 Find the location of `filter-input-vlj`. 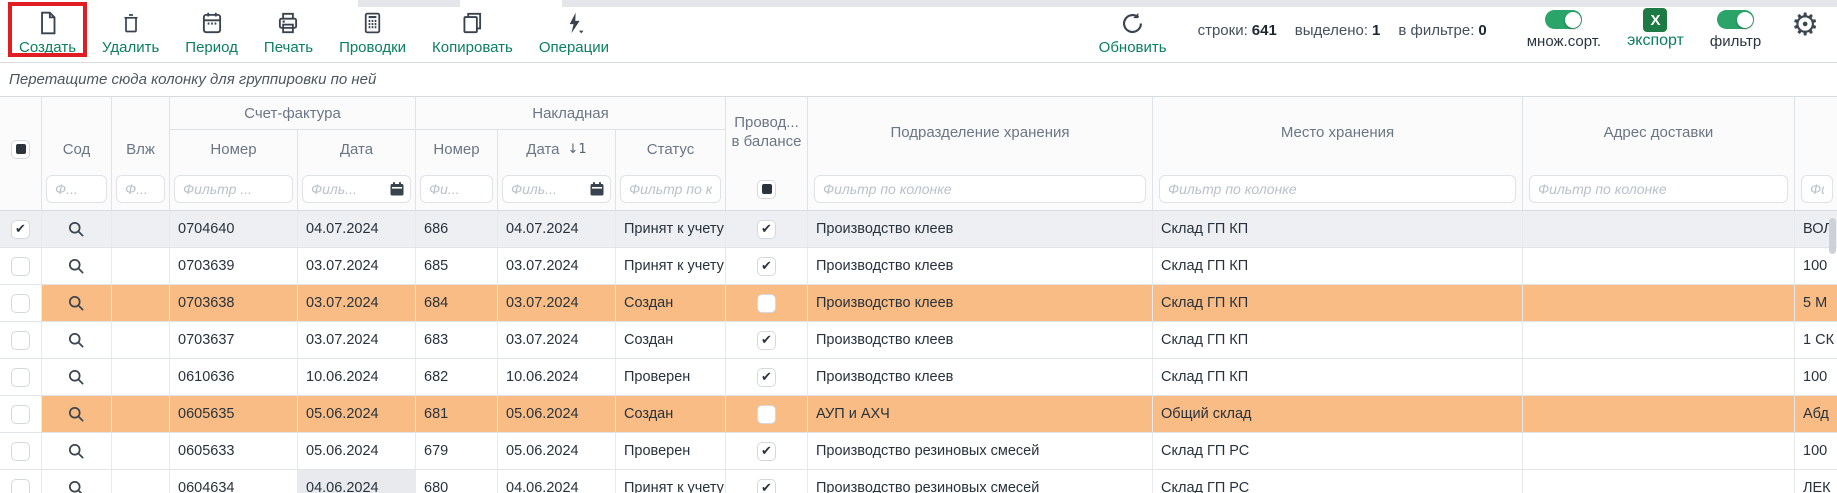

filter-input-vlj is located at coordinates (140, 189).